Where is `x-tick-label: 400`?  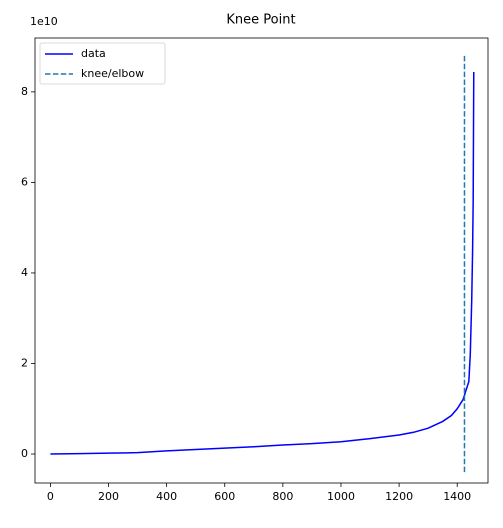 x-tick-label: 400 is located at coordinates (166, 496).